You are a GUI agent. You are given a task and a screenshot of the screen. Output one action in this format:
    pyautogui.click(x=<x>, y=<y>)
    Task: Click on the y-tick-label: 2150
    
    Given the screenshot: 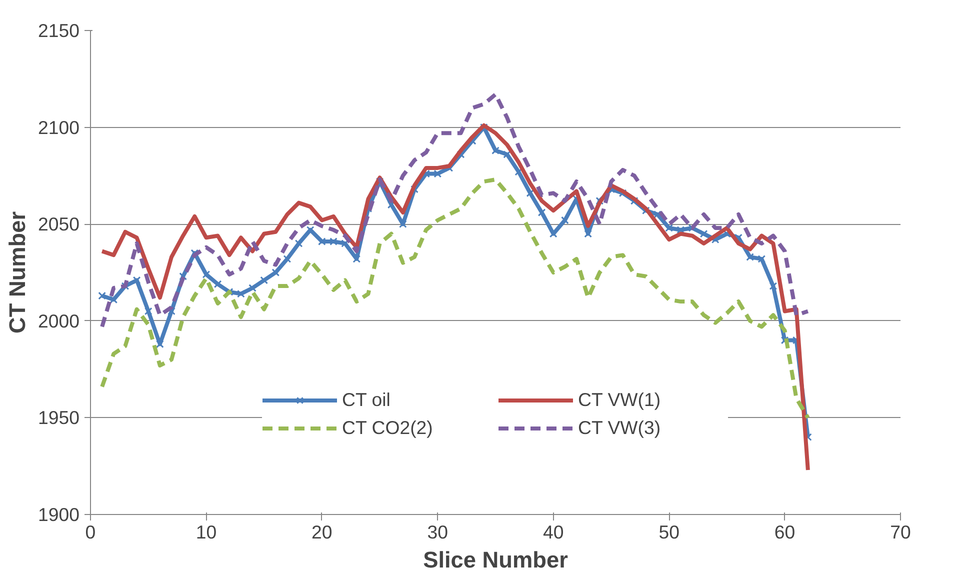 What is the action you would take?
    pyautogui.click(x=59, y=30)
    